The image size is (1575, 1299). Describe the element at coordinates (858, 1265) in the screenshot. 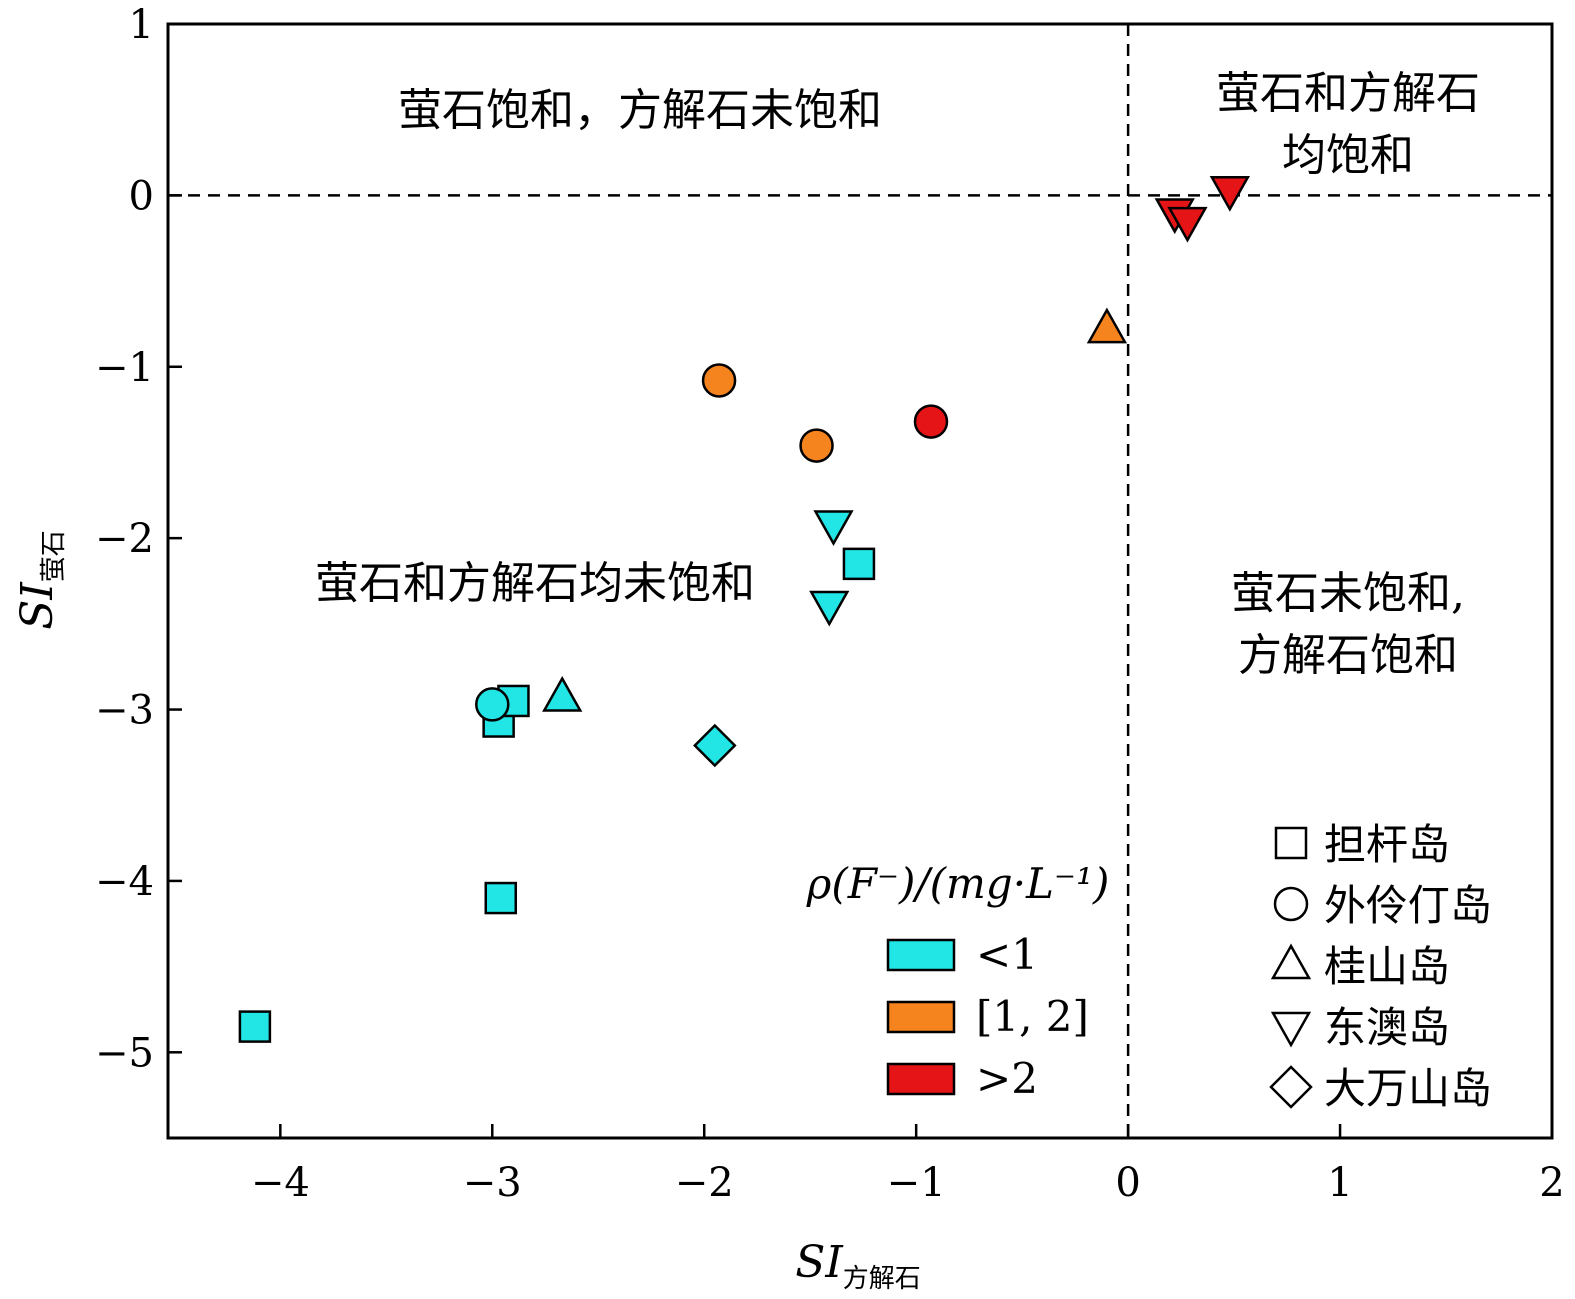

I see `x-axis-label: SI方解石` at that location.